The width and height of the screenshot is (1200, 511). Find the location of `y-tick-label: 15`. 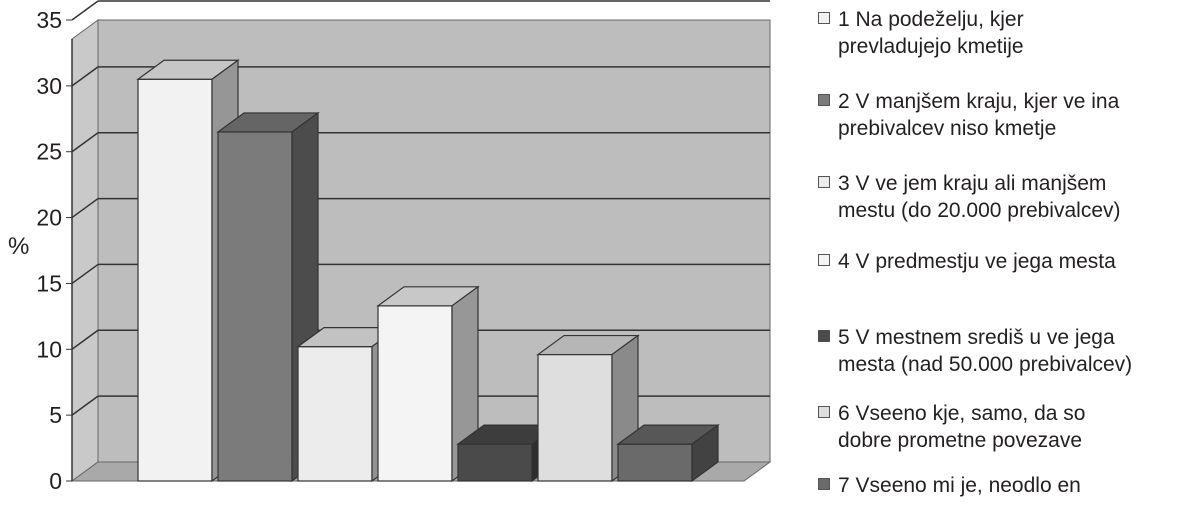

y-tick-label: 15 is located at coordinates (49, 283).